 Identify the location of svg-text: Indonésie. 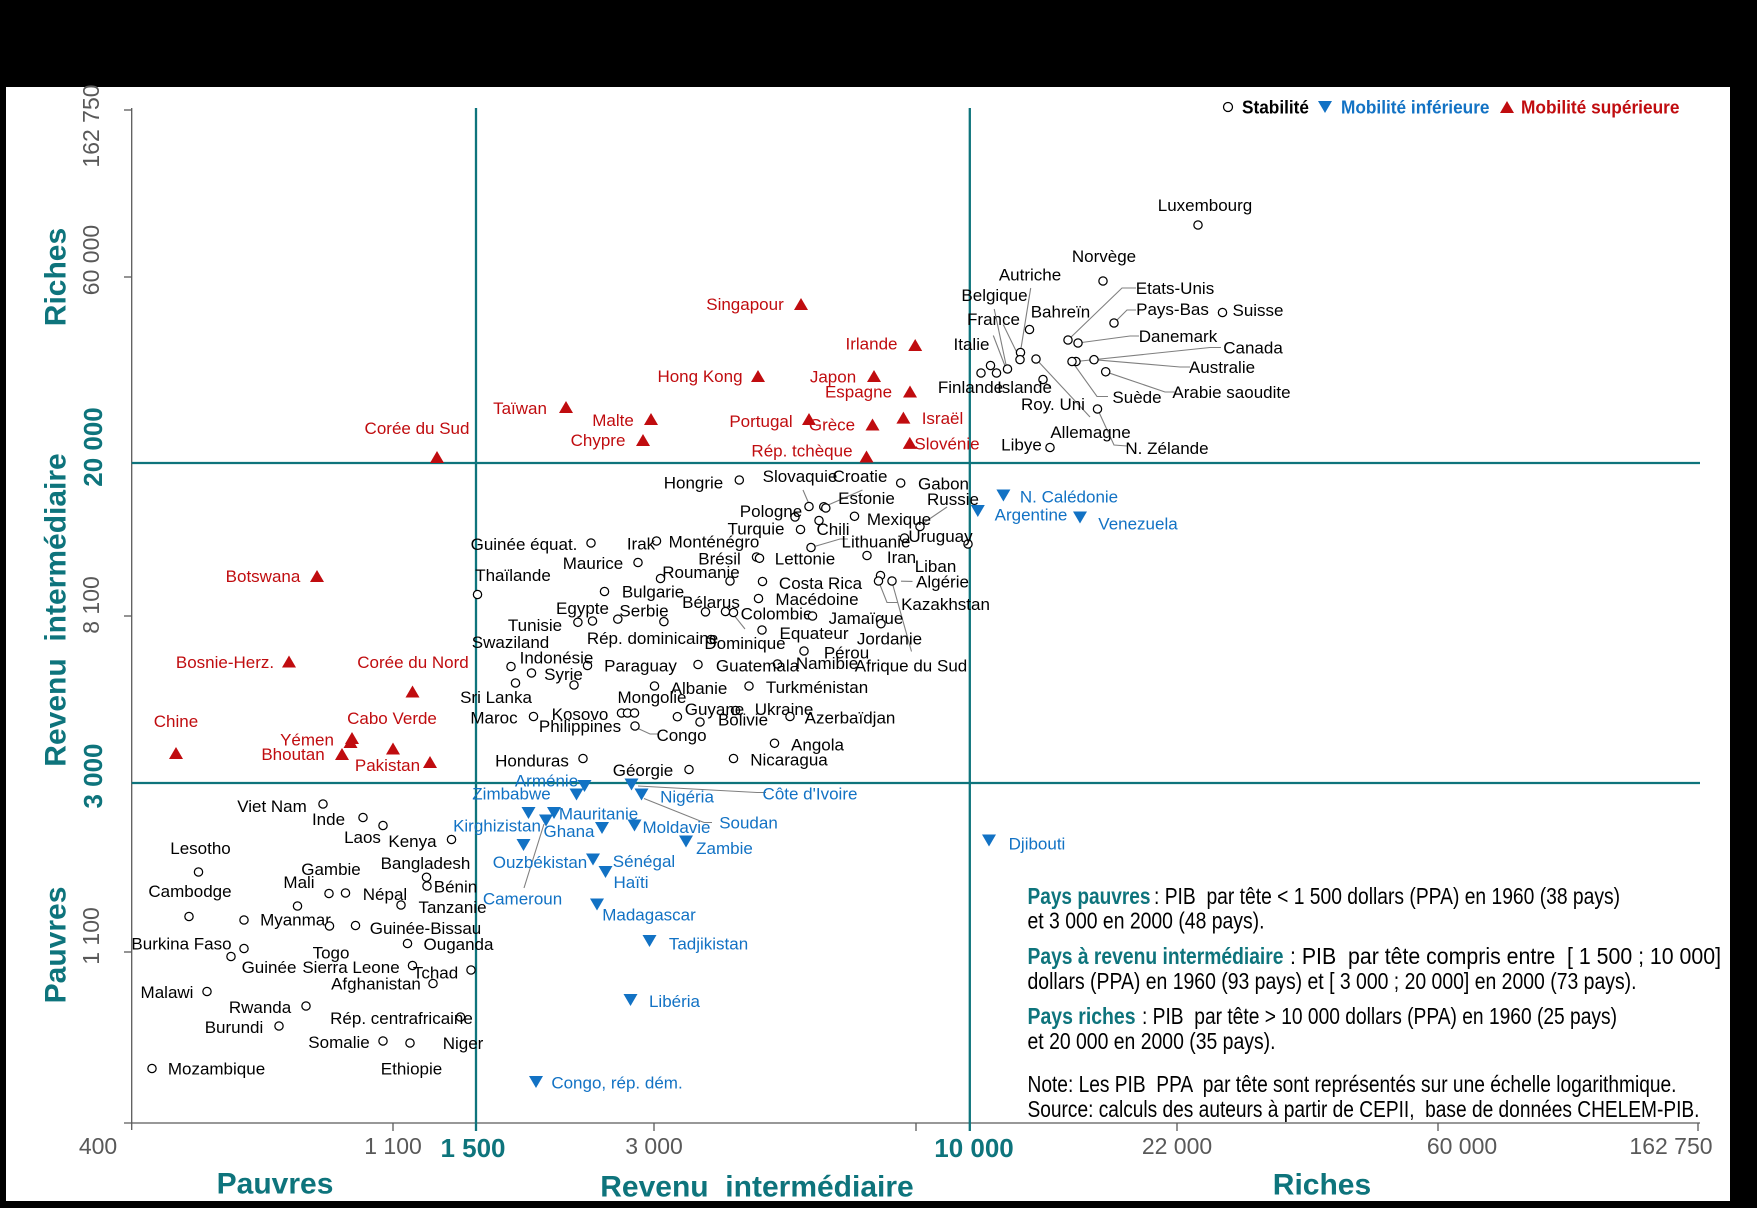
(557, 657).